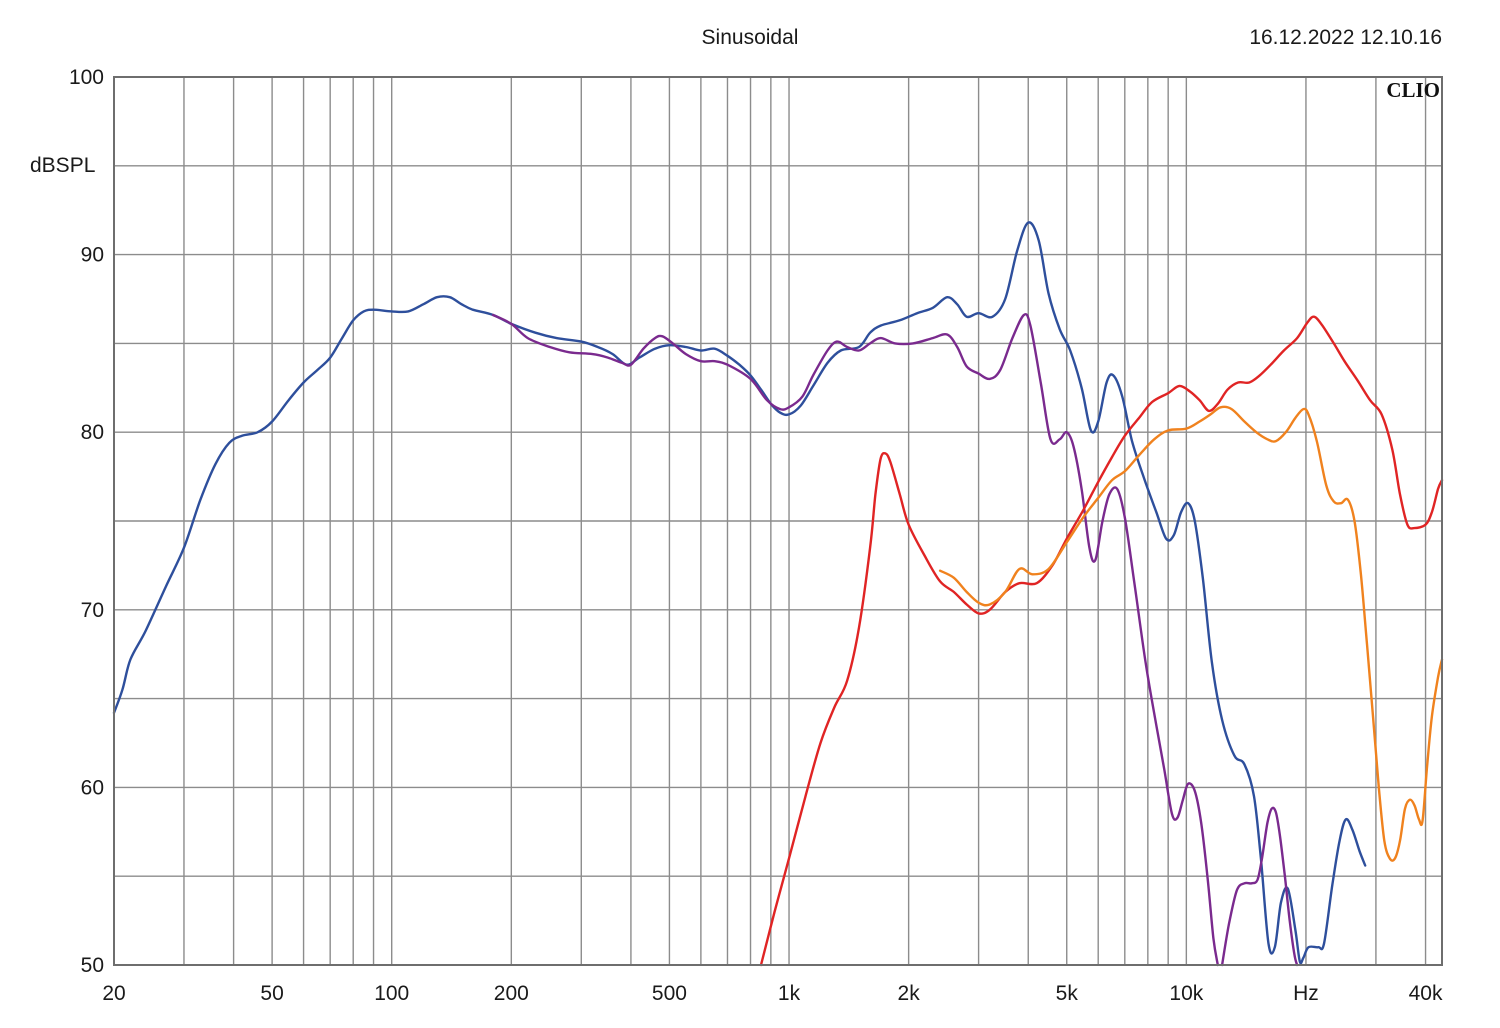 This screenshot has width=1500, height=1028. What do you see at coordinates (909, 993) in the screenshot?
I see `x-tick-label: 2k` at bounding box center [909, 993].